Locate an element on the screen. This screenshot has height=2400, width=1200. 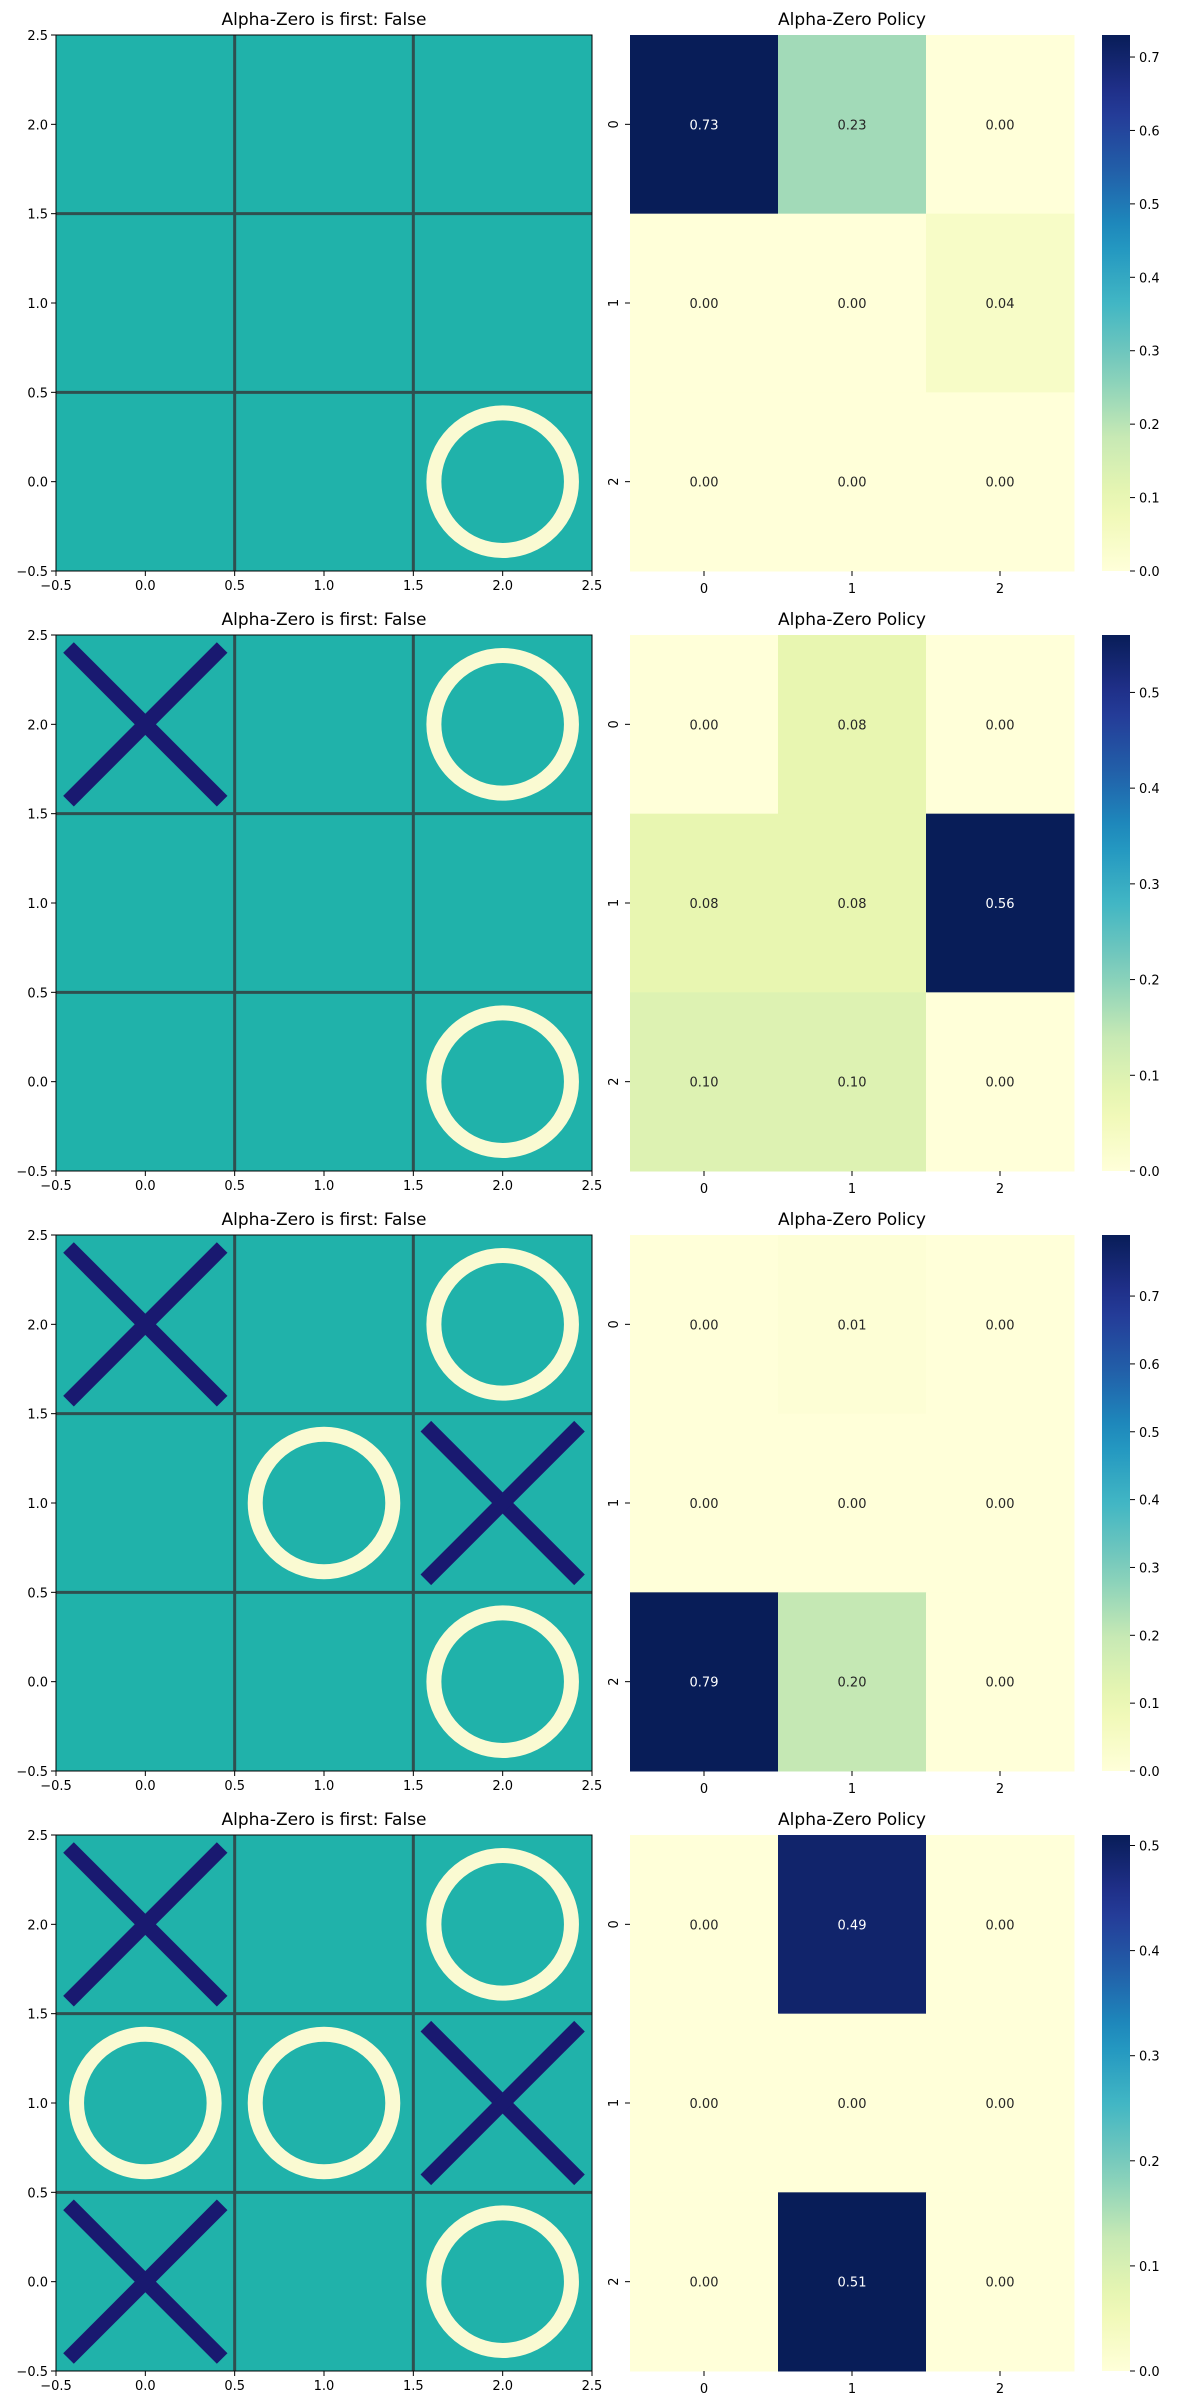
board-background is located at coordinates (324, 303).